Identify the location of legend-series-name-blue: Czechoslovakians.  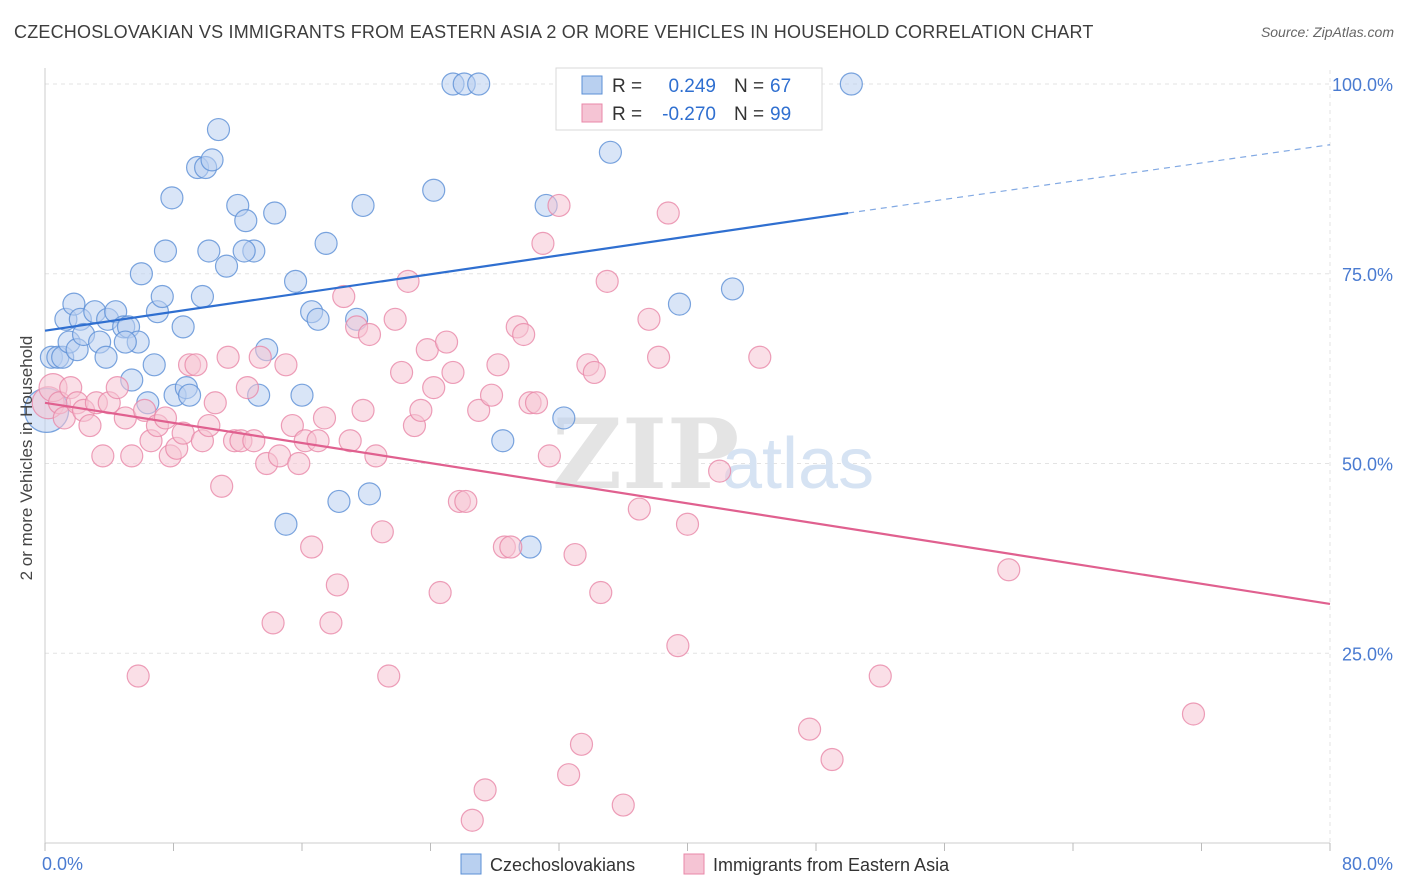
(562, 865).